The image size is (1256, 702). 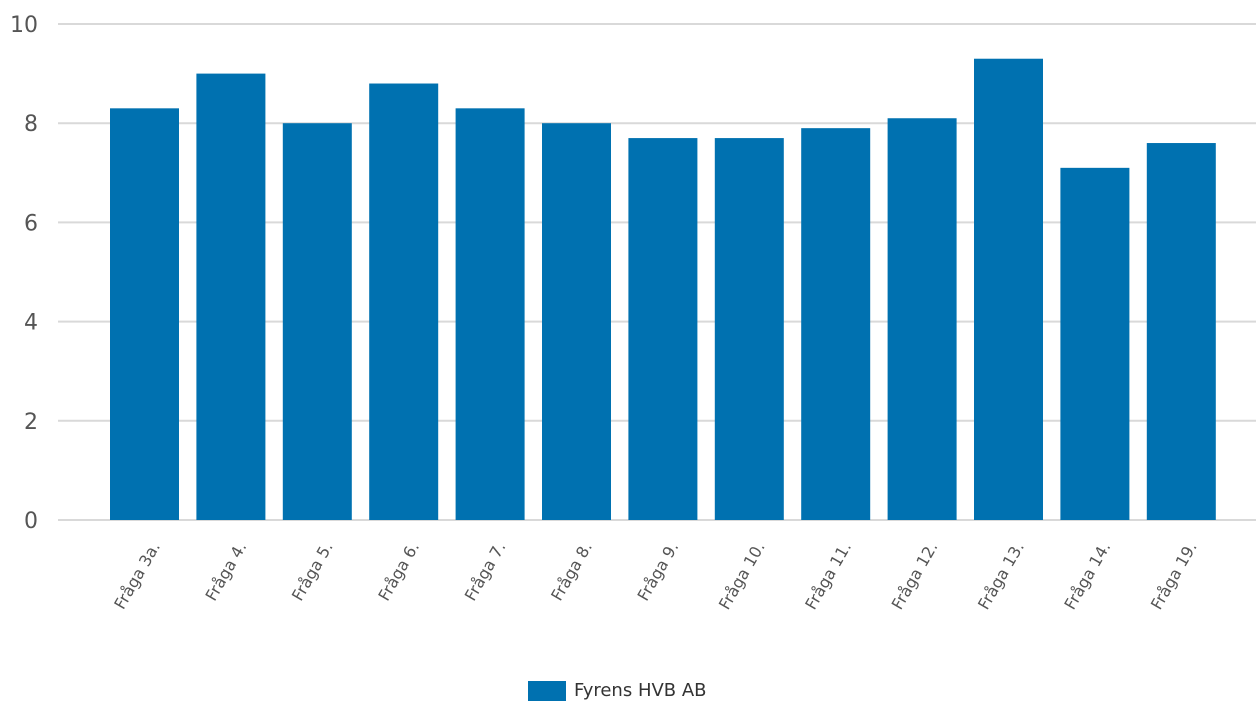 What do you see at coordinates (31, 521) in the screenshot?
I see `y-tick-label: 0` at bounding box center [31, 521].